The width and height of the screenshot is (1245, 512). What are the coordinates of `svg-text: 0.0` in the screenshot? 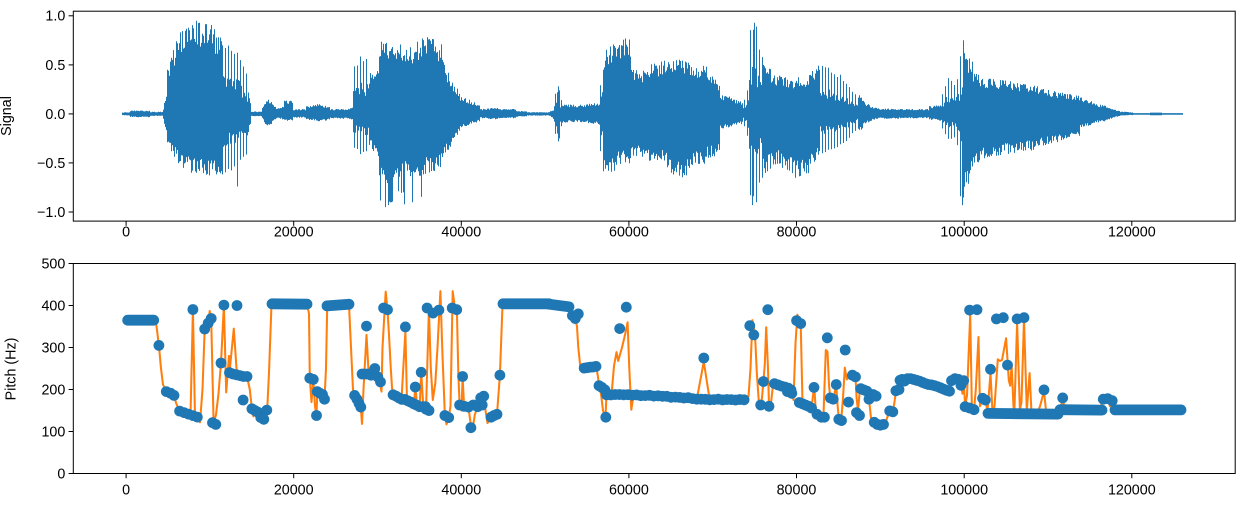 It's located at (55, 115).